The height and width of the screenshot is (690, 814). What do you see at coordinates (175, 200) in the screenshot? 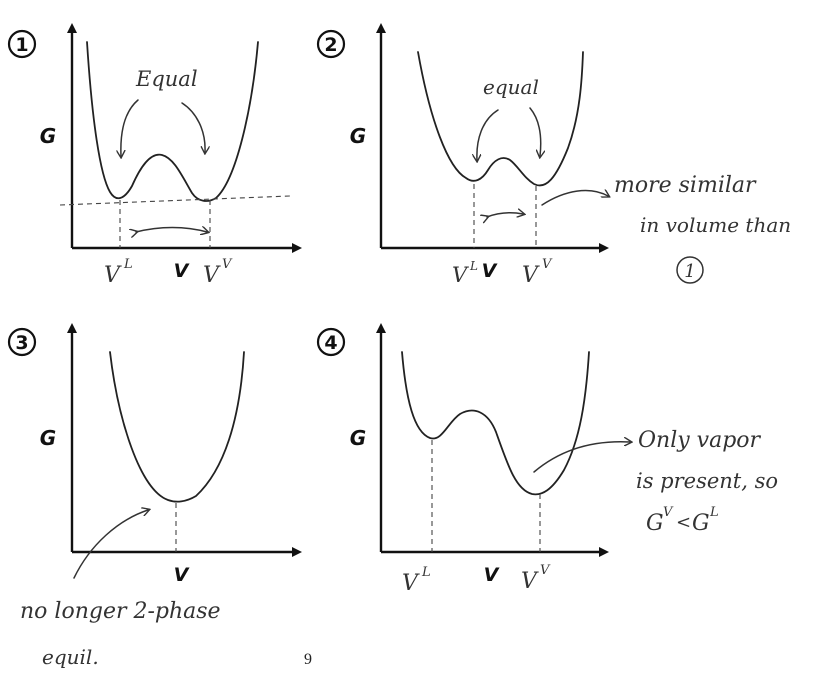
I see `common-tangent-line` at bounding box center [175, 200].